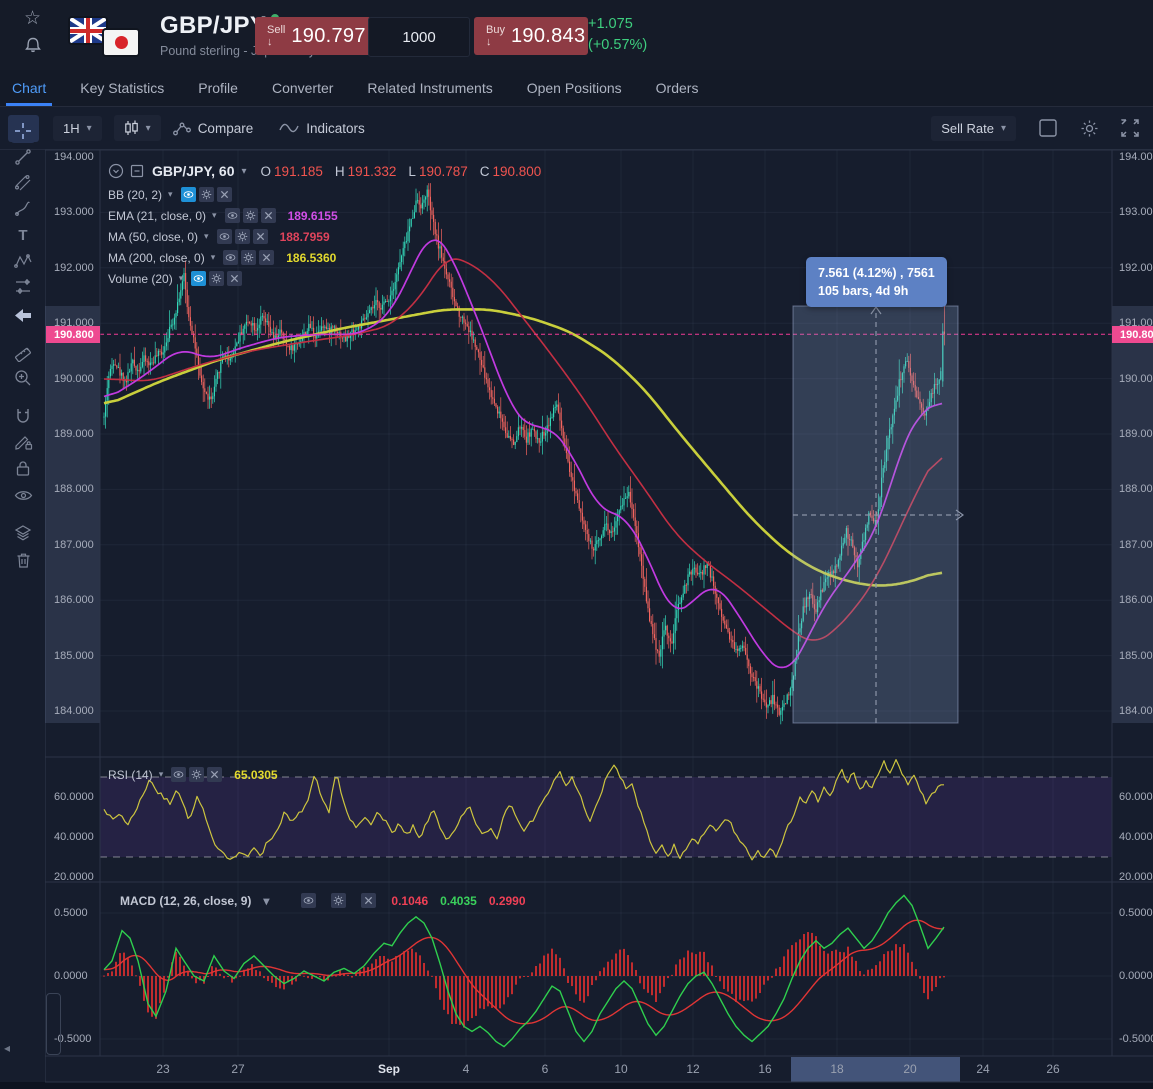 This screenshot has height=1089, width=1153. What do you see at coordinates (289, 128) in the screenshot?
I see `indicators-wave-icon` at bounding box center [289, 128].